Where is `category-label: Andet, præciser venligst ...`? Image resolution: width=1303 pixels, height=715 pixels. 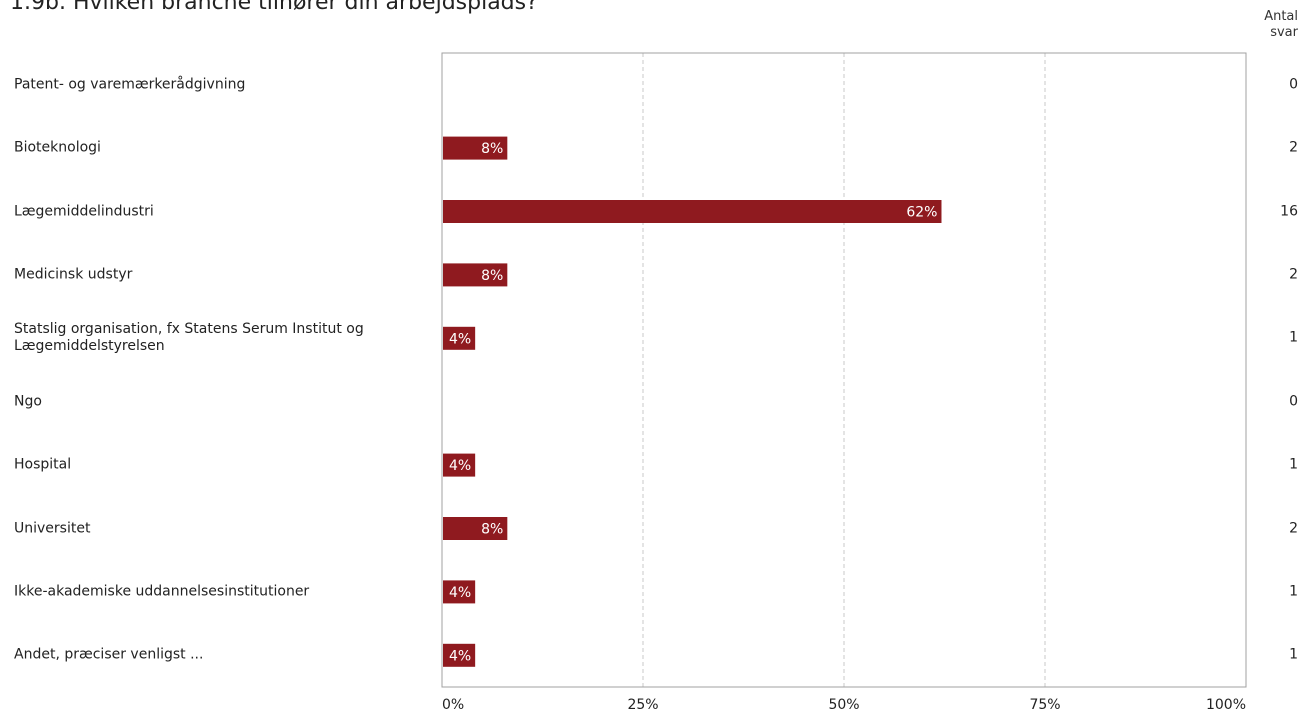 category-label: Andet, præciser venligst ... is located at coordinates (109, 654).